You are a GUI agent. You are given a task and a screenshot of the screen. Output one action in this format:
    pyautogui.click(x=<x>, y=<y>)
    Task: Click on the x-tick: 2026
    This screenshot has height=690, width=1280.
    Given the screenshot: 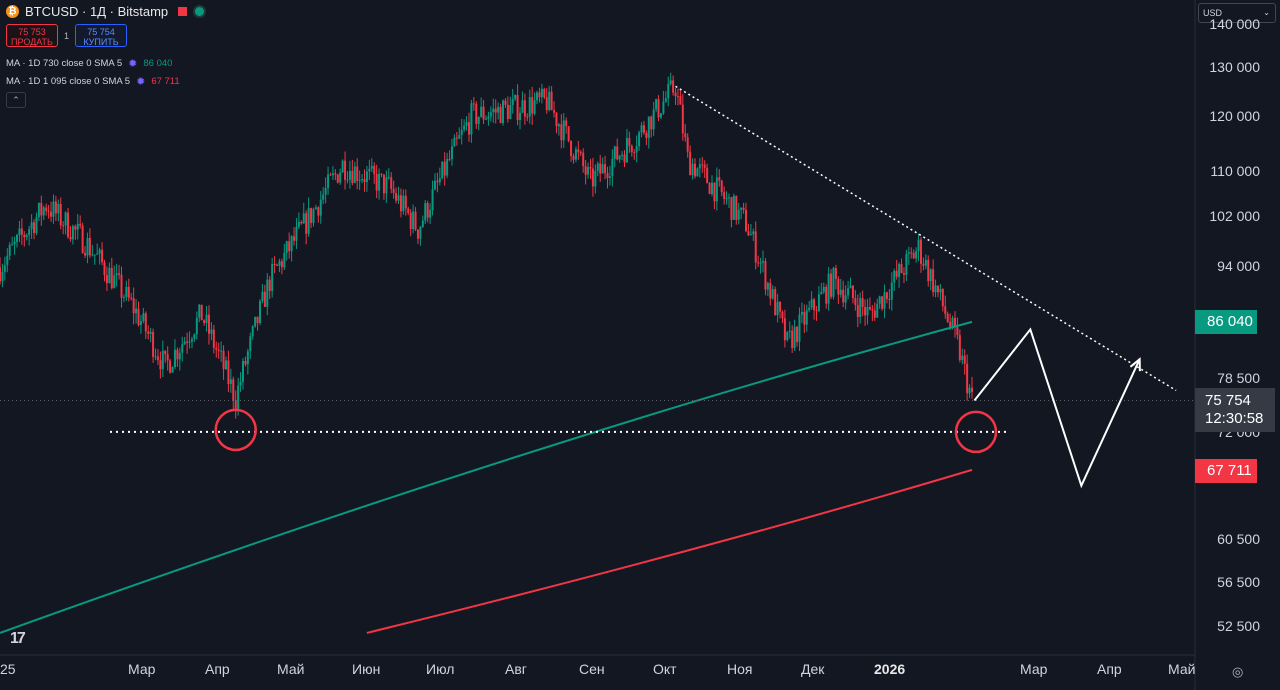 What is the action you would take?
    pyautogui.click(x=890, y=669)
    